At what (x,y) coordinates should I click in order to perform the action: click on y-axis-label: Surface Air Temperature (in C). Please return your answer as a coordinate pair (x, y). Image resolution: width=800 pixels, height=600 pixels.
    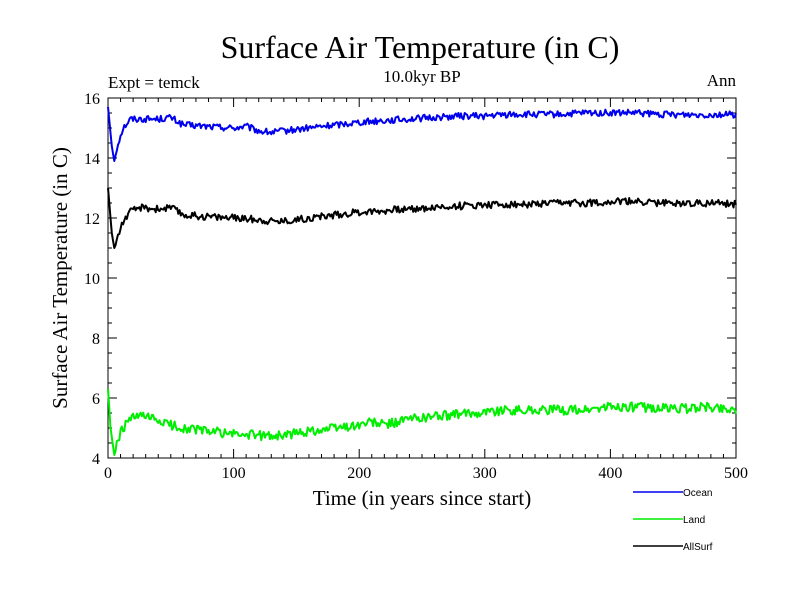
    Looking at the image, I should click on (60, 278).